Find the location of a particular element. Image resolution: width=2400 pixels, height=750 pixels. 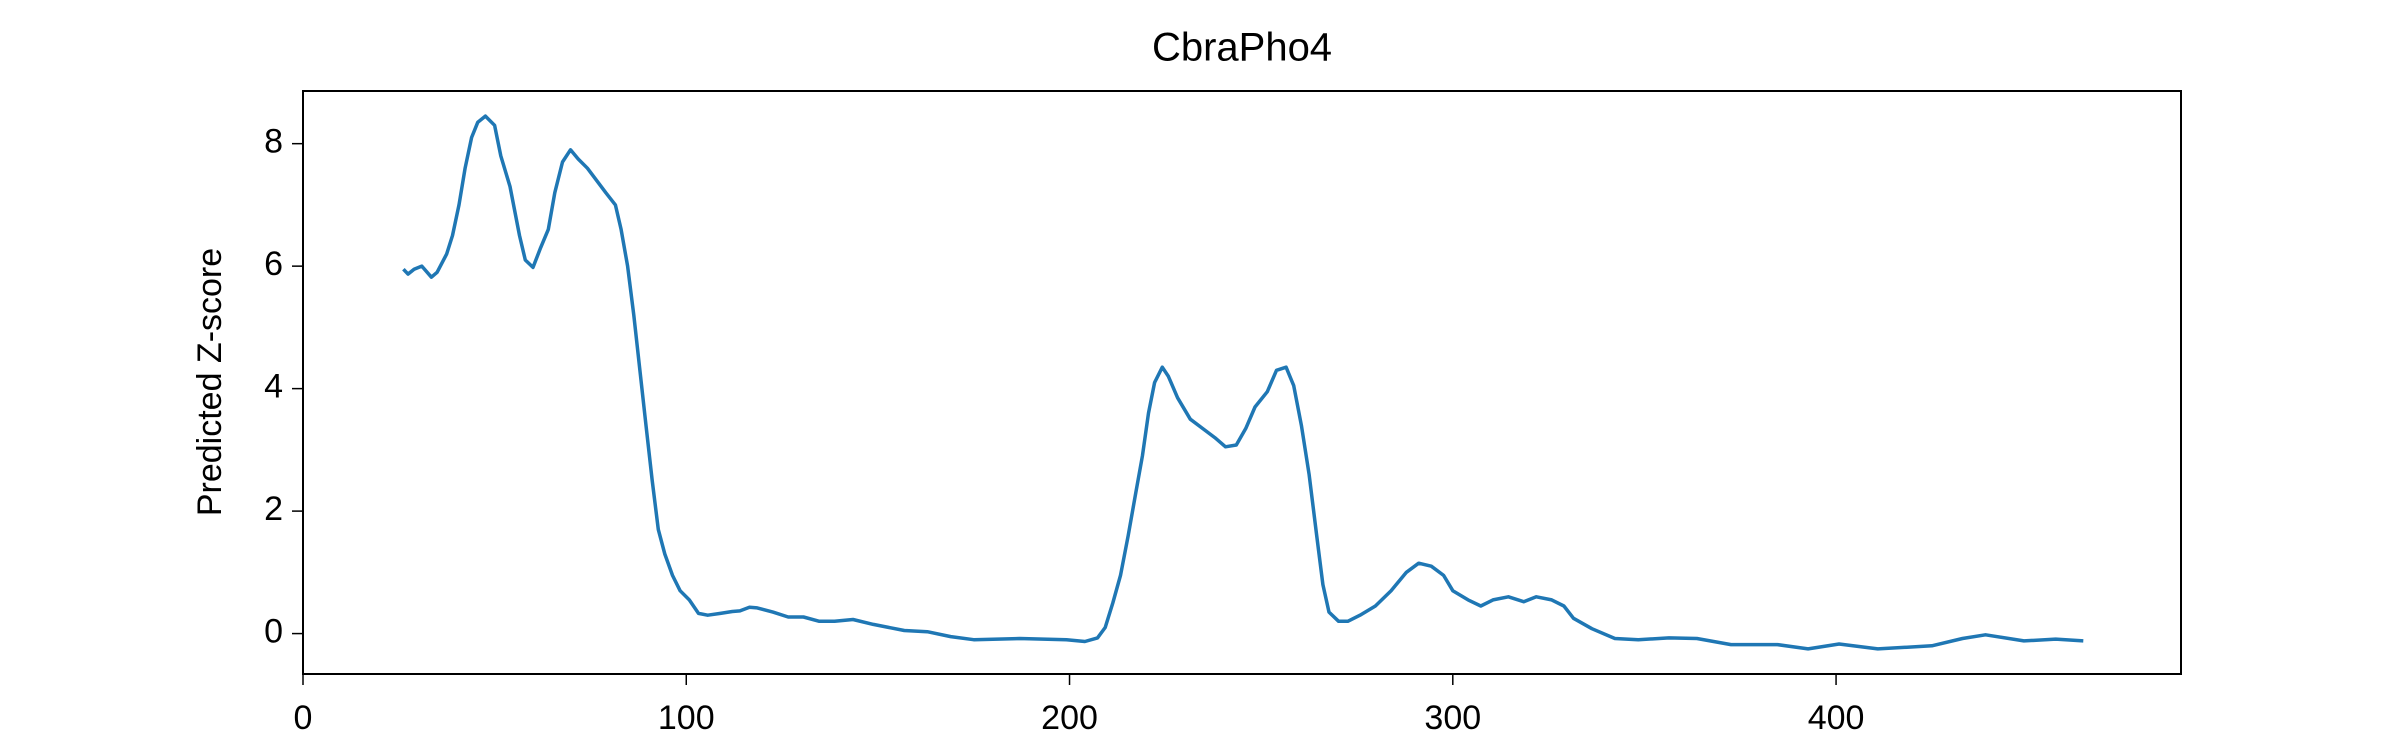

y-tick-label: 2 is located at coordinates (273, 509).